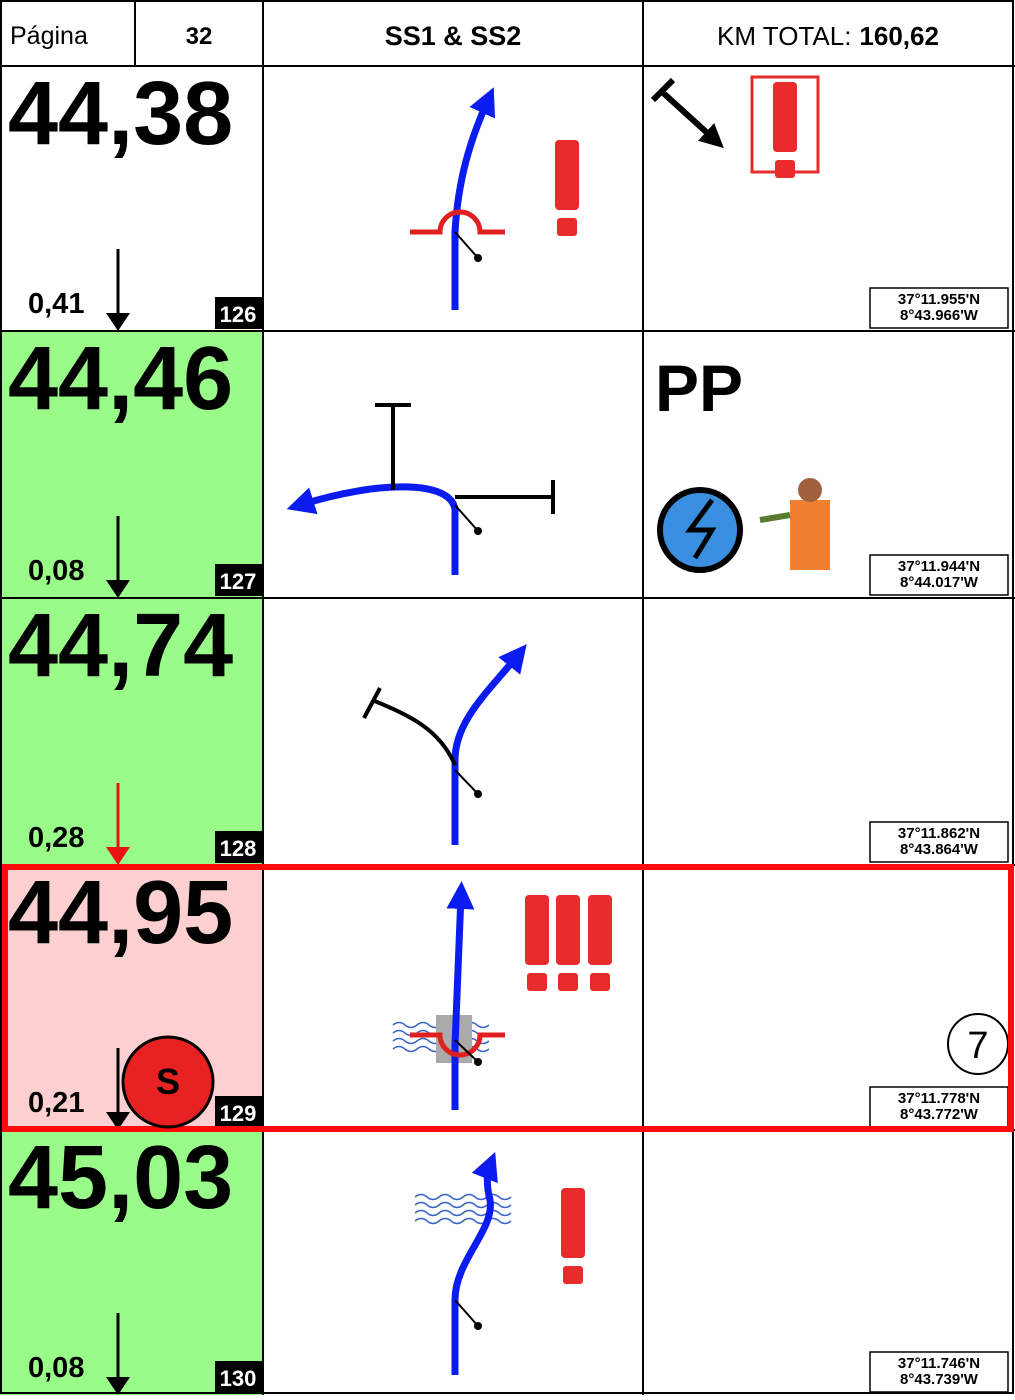 The image size is (1015, 1400). Describe the element at coordinates (784, 36) in the screenshot. I see `km-total-label: KM TOTAL:` at that location.